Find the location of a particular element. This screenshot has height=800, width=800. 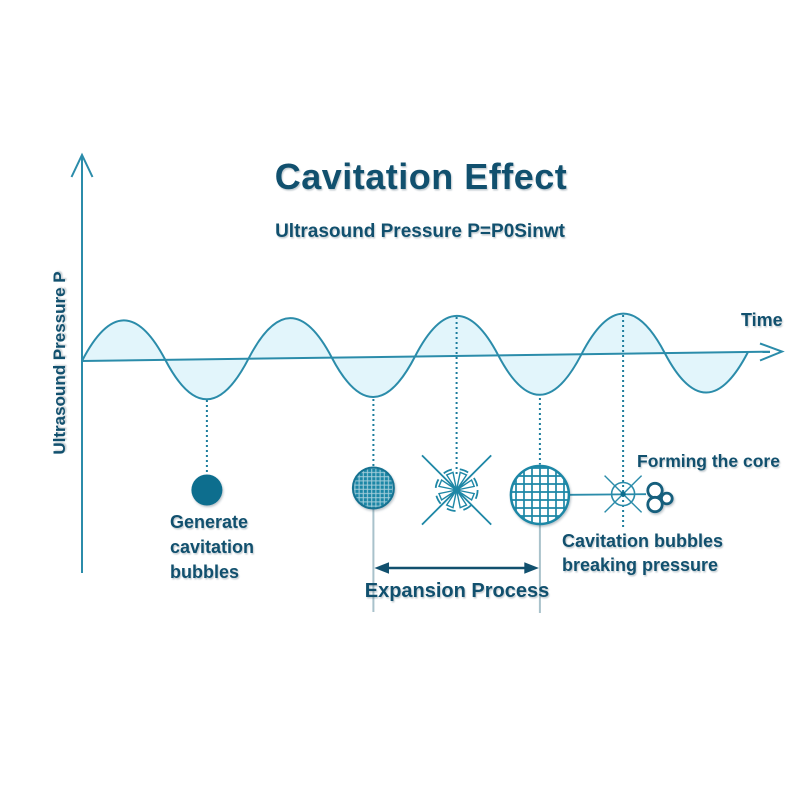

expansion-process-label: Expansion Process is located at coordinates (457, 591).